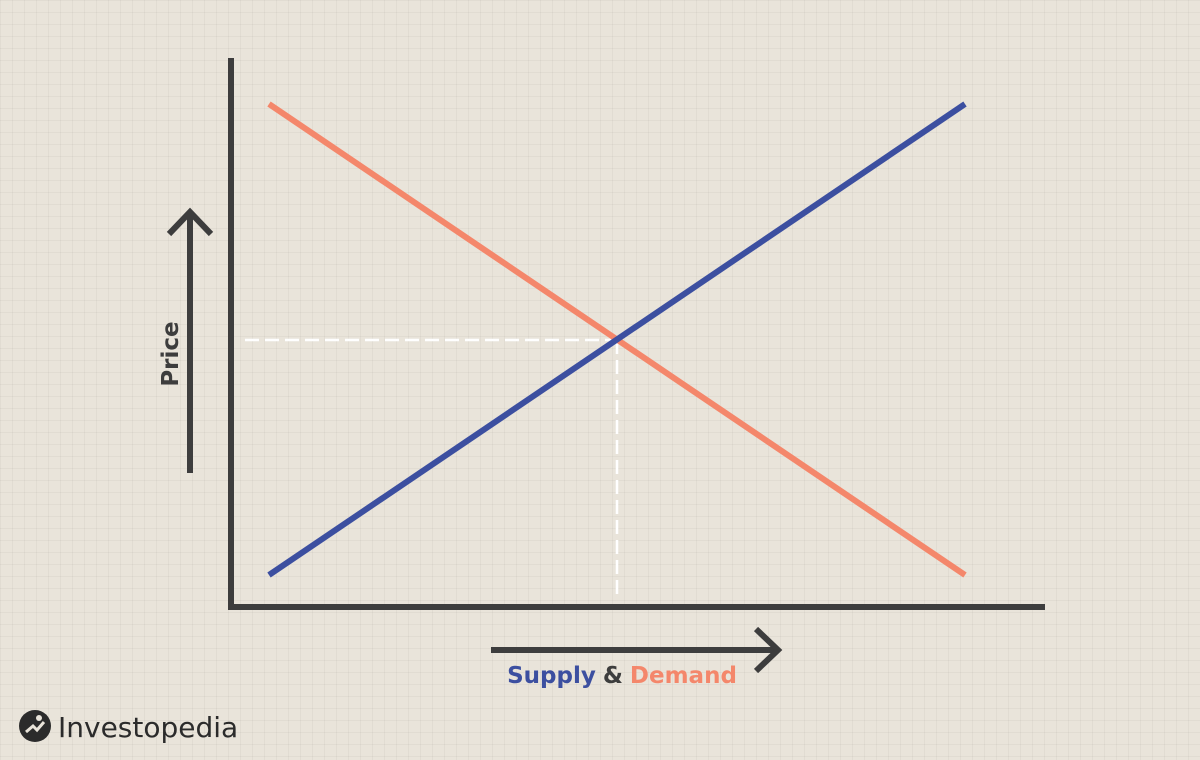 This screenshot has height=760, width=1200. Describe the element at coordinates (171, 353) in the screenshot. I see `y-axis-label: Price` at that location.